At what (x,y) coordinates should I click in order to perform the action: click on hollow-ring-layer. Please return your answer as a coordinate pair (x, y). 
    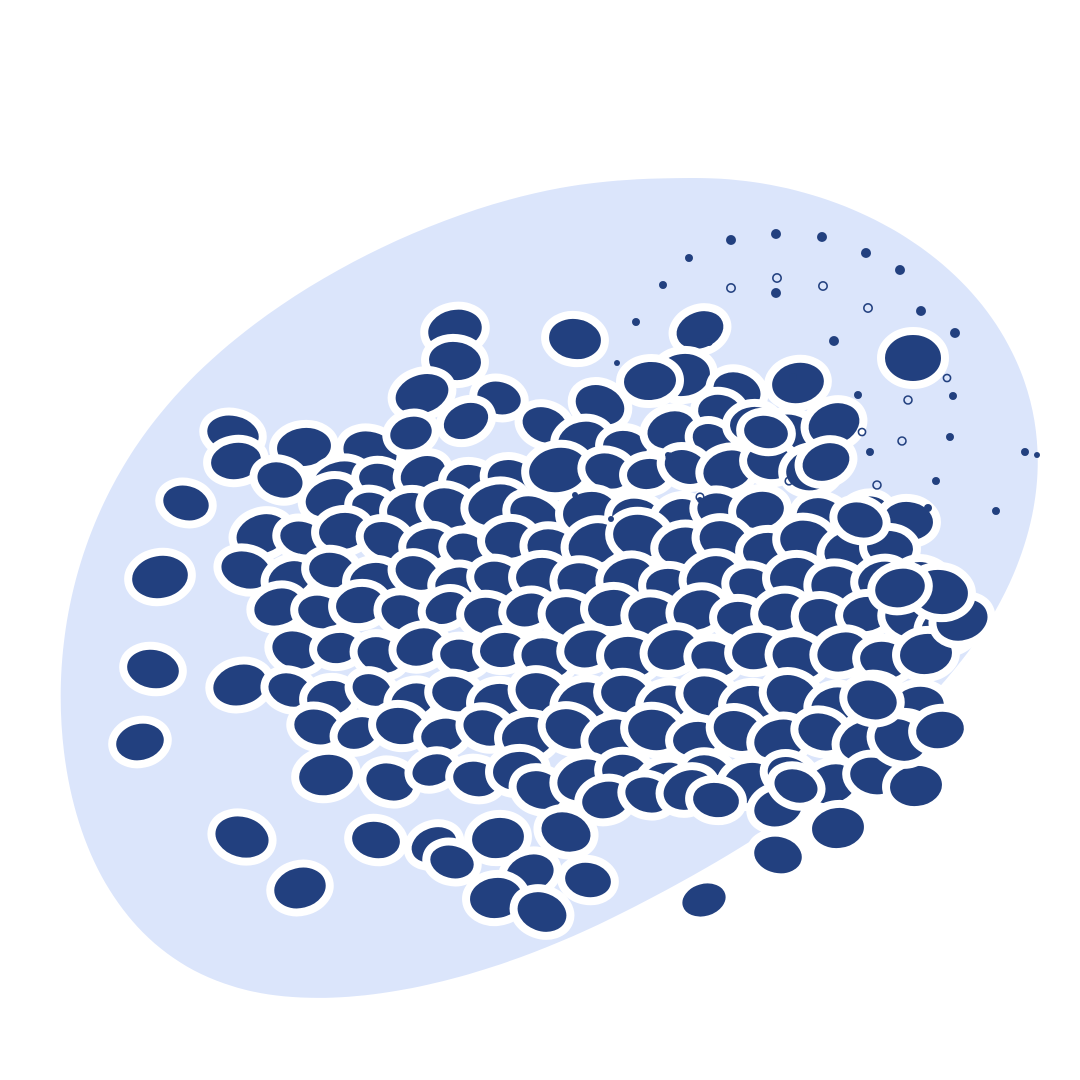
    Looking at the image, I should click on (808, 387).